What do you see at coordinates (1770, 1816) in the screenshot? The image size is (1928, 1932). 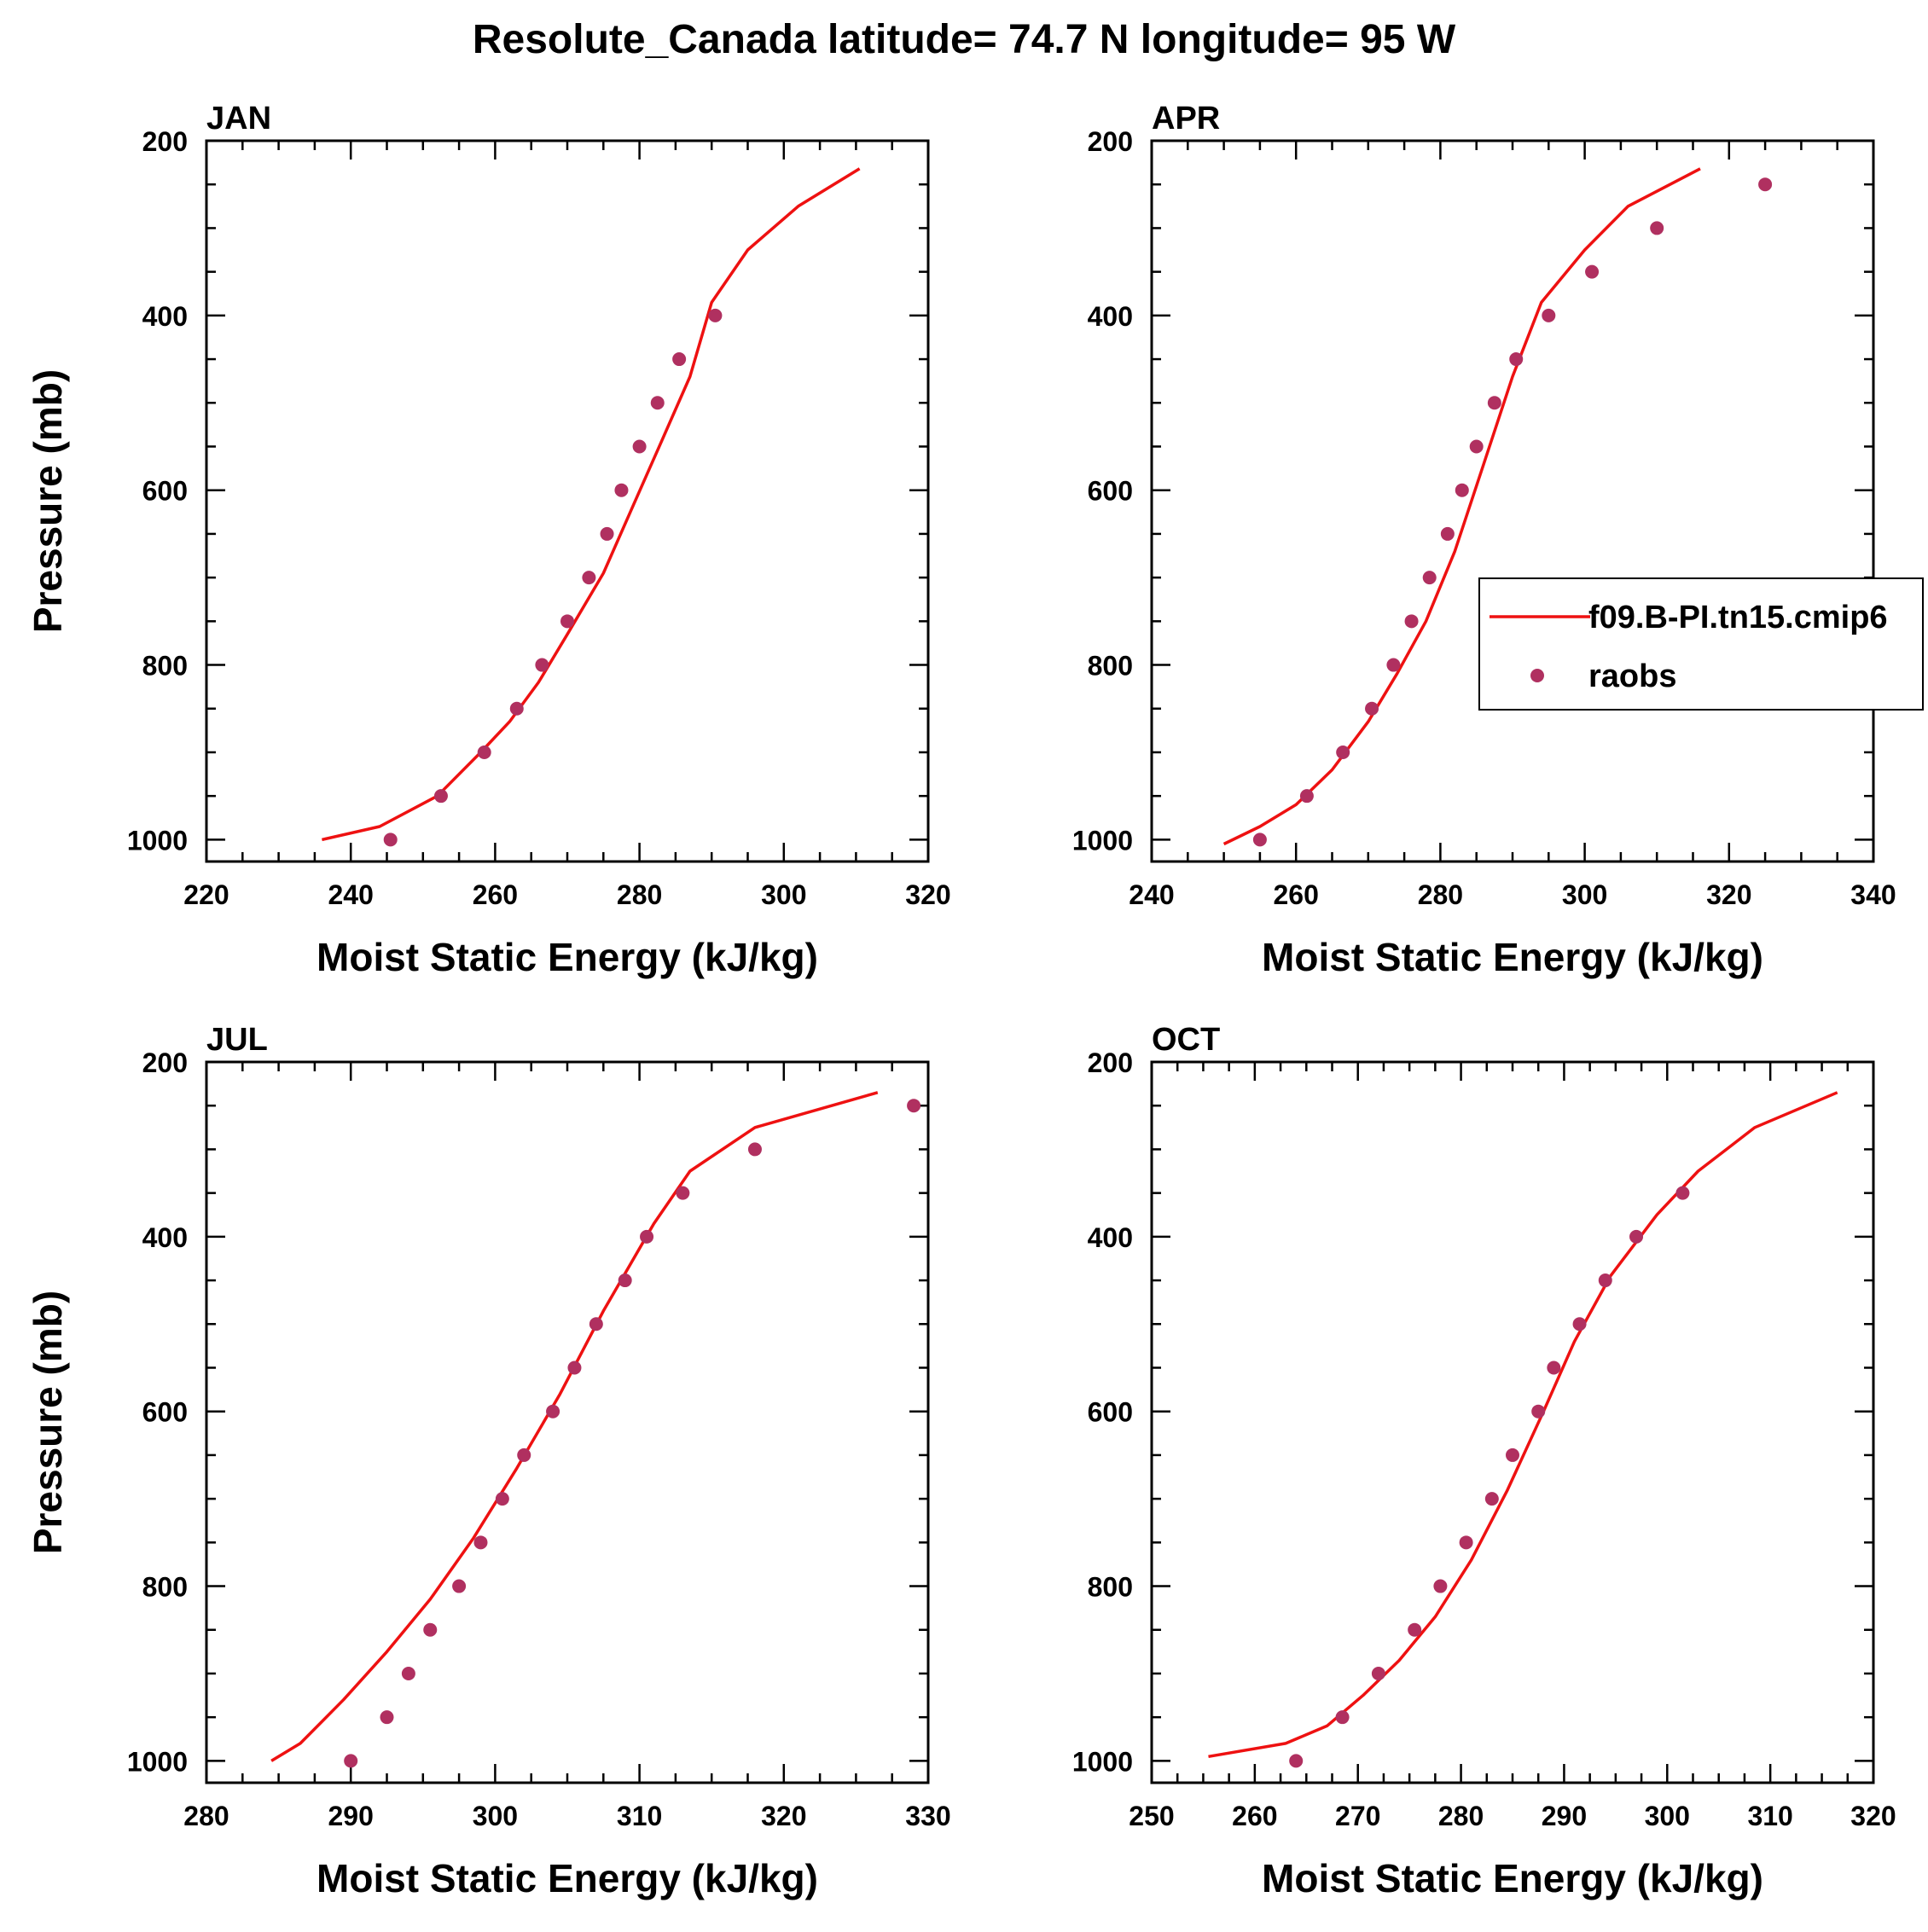 I see `x-tick-label: 310` at bounding box center [1770, 1816].